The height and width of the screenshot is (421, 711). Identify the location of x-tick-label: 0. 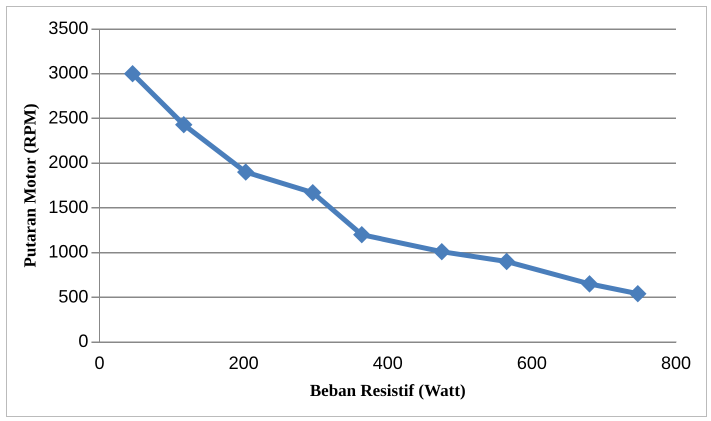
(99, 362).